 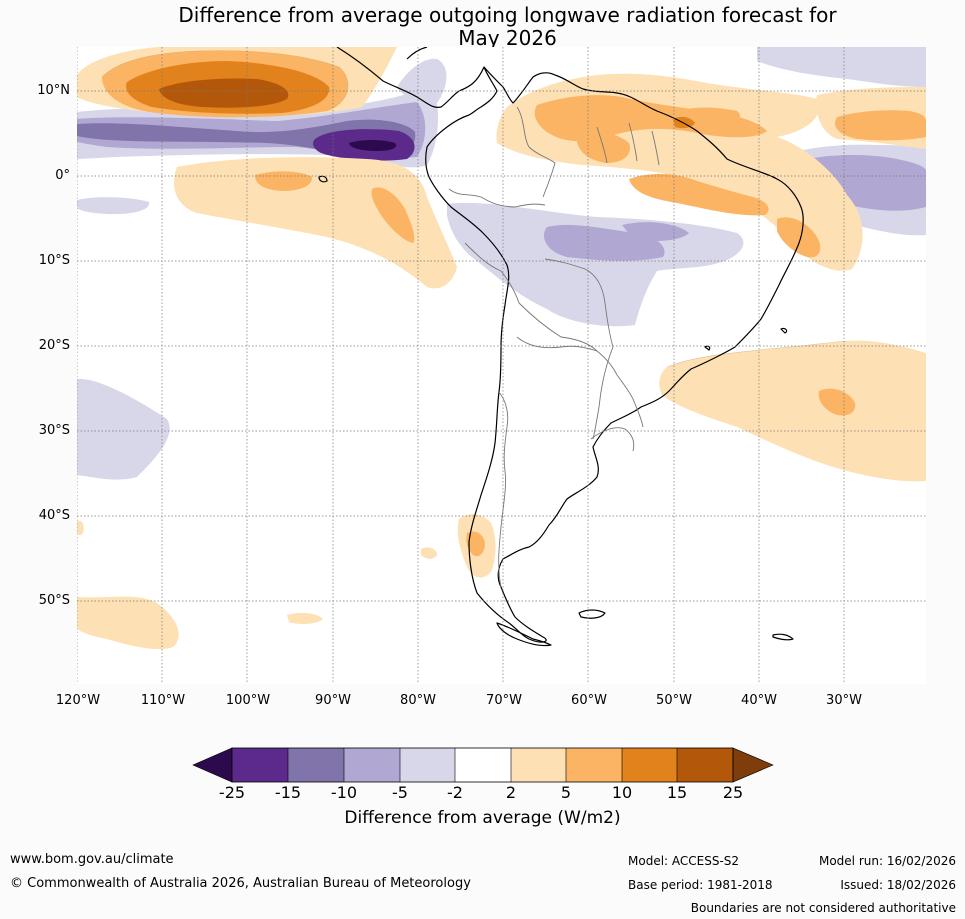 I want to click on border-brazil-argentina, so click(x=603, y=393).